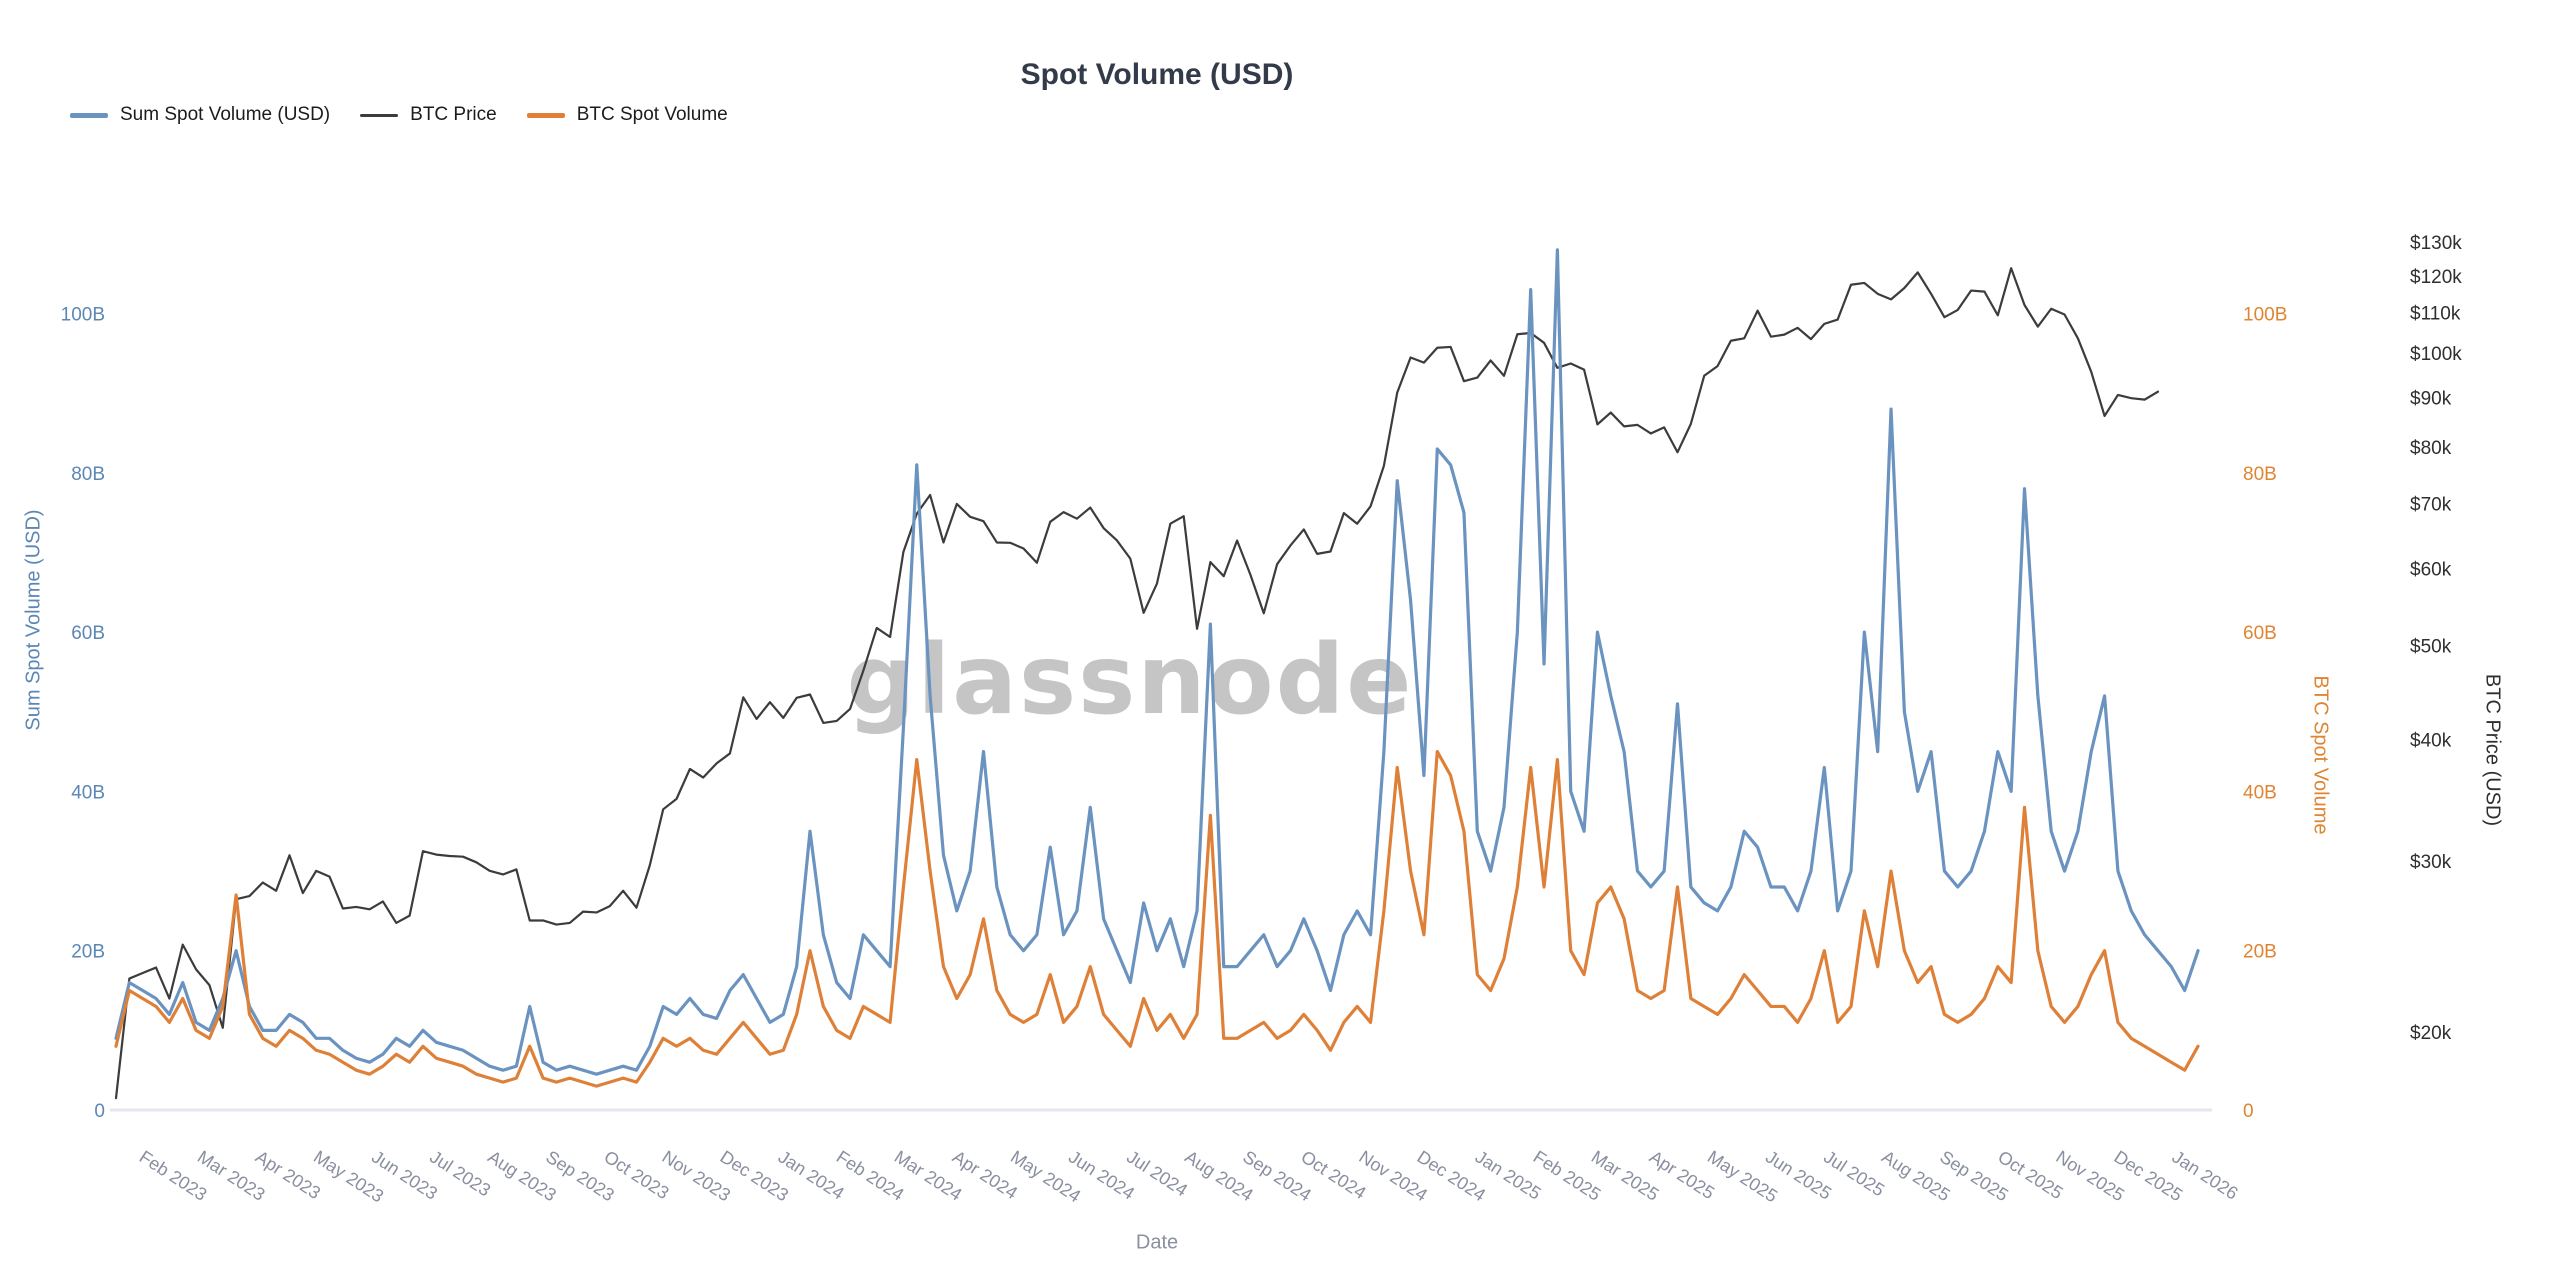 The height and width of the screenshot is (1280, 2560). What do you see at coordinates (545, 115) in the screenshot?
I see `legend-swatch-btc-spot-volume-icon` at bounding box center [545, 115].